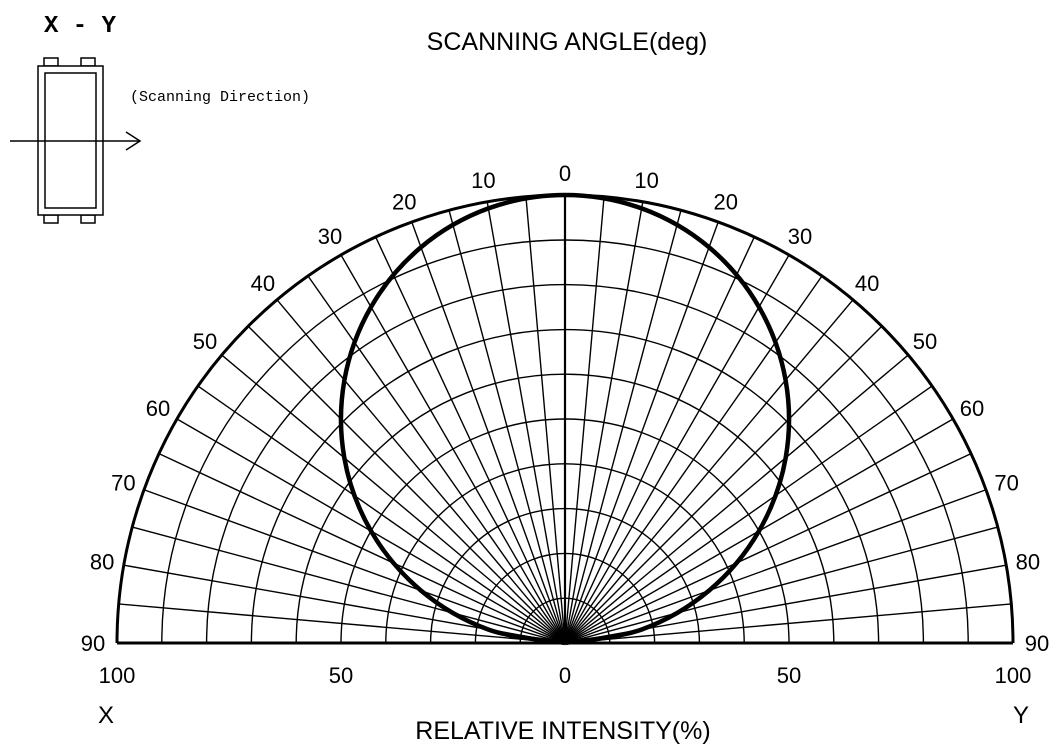 This screenshot has height=748, width=1054. What do you see at coordinates (565, 173) in the screenshot?
I see `angle-tick-center-0: 0` at bounding box center [565, 173].